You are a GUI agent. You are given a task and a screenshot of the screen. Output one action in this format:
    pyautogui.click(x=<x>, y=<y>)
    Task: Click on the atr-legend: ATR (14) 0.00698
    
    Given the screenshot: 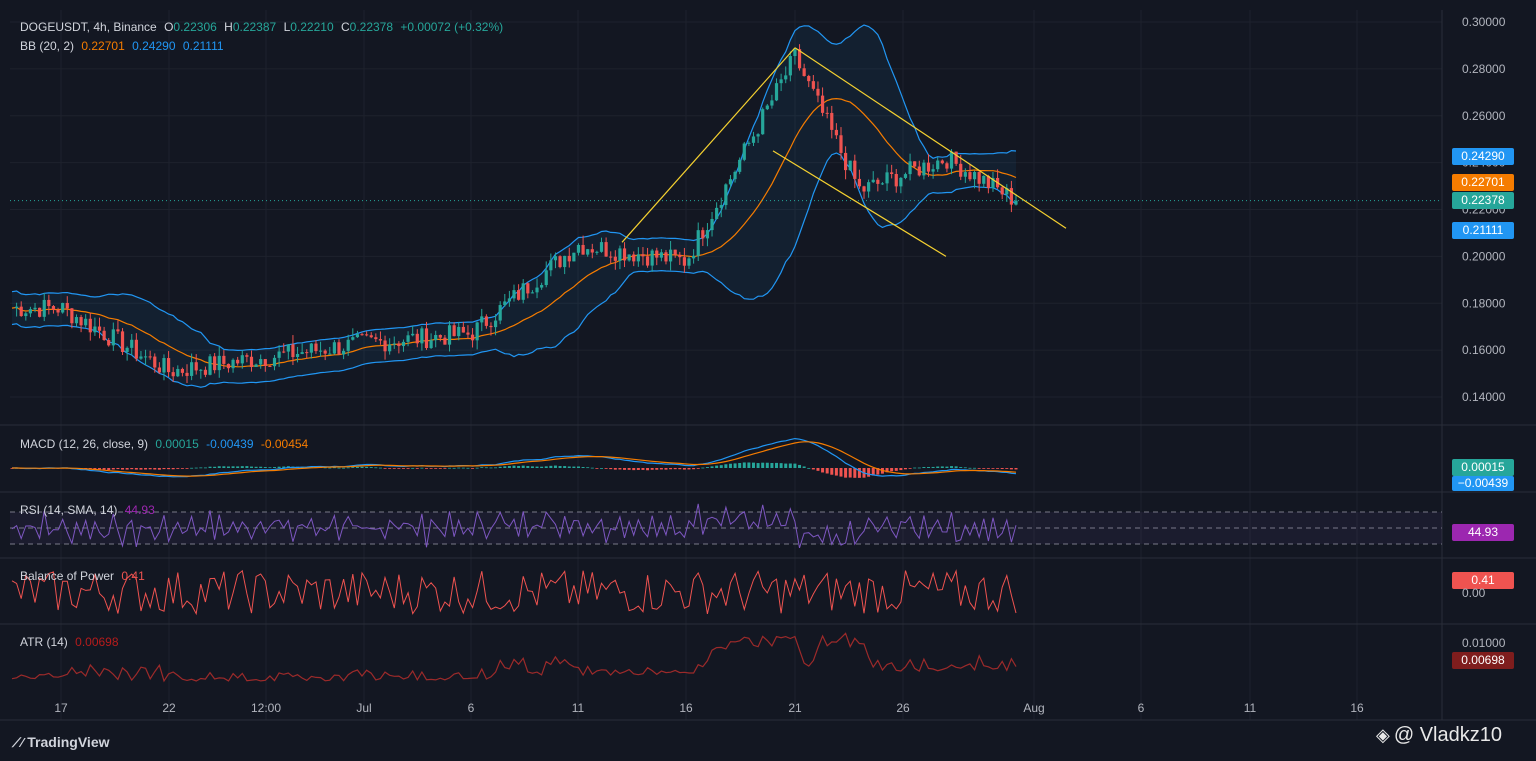 What is the action you would take?
    pyautogui.click(x=71, y=642)
    